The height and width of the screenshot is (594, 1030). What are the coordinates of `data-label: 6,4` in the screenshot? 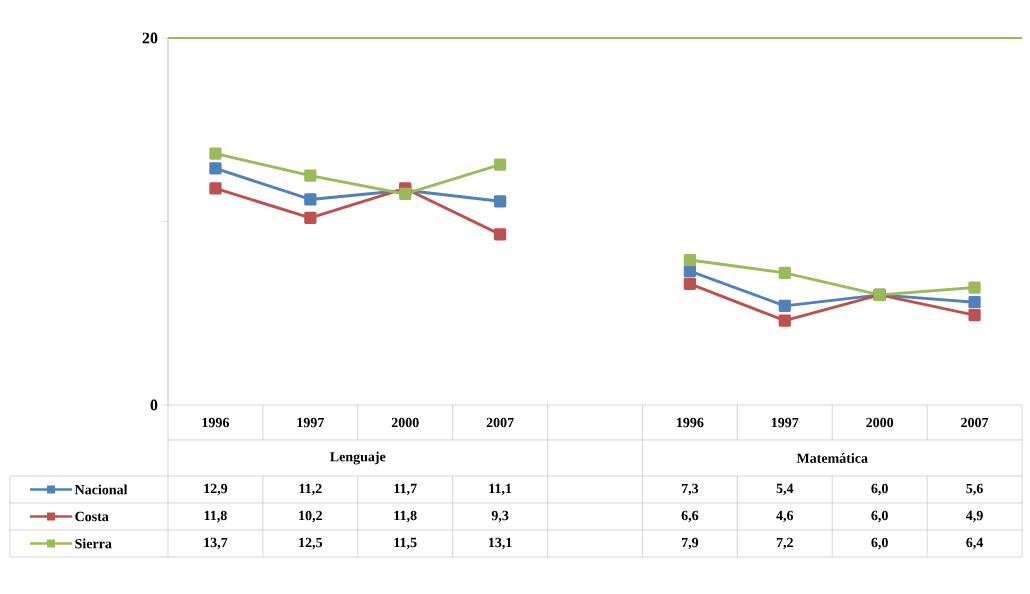 It's located at (975, 543).